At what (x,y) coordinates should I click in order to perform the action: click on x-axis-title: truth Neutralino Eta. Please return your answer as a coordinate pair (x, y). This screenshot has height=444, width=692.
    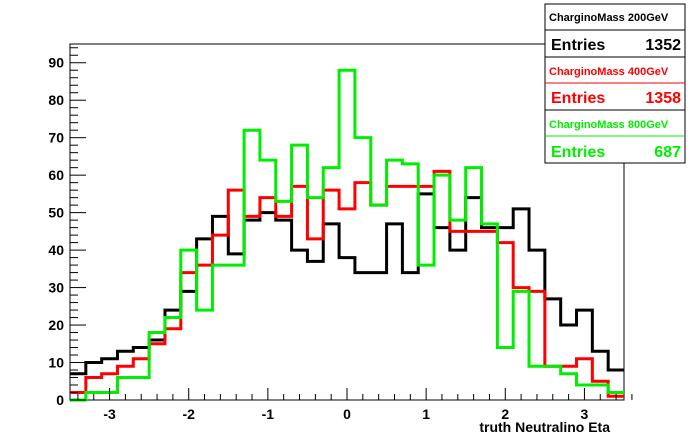
    Looking at the image, I should click on (544, 427).